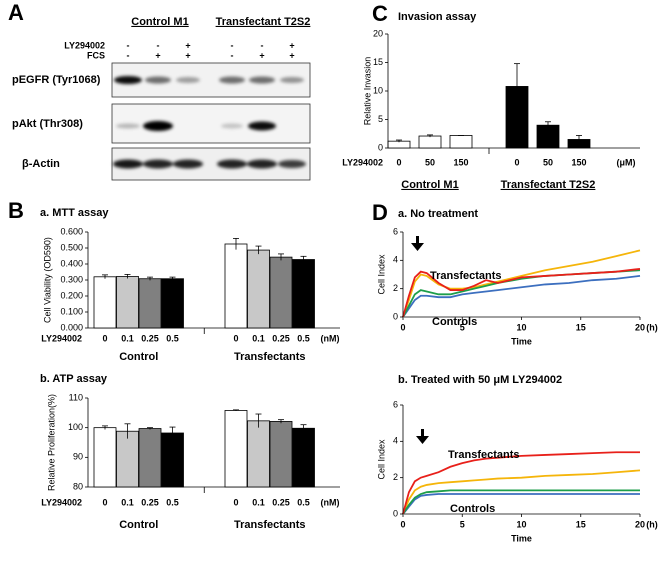  I want to click on treatment-label: FCS, so click(96, 55).